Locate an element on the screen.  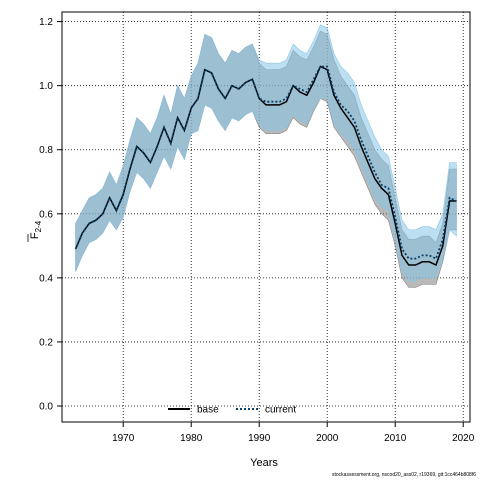
legend: base current is located at coordinates (232, 410).